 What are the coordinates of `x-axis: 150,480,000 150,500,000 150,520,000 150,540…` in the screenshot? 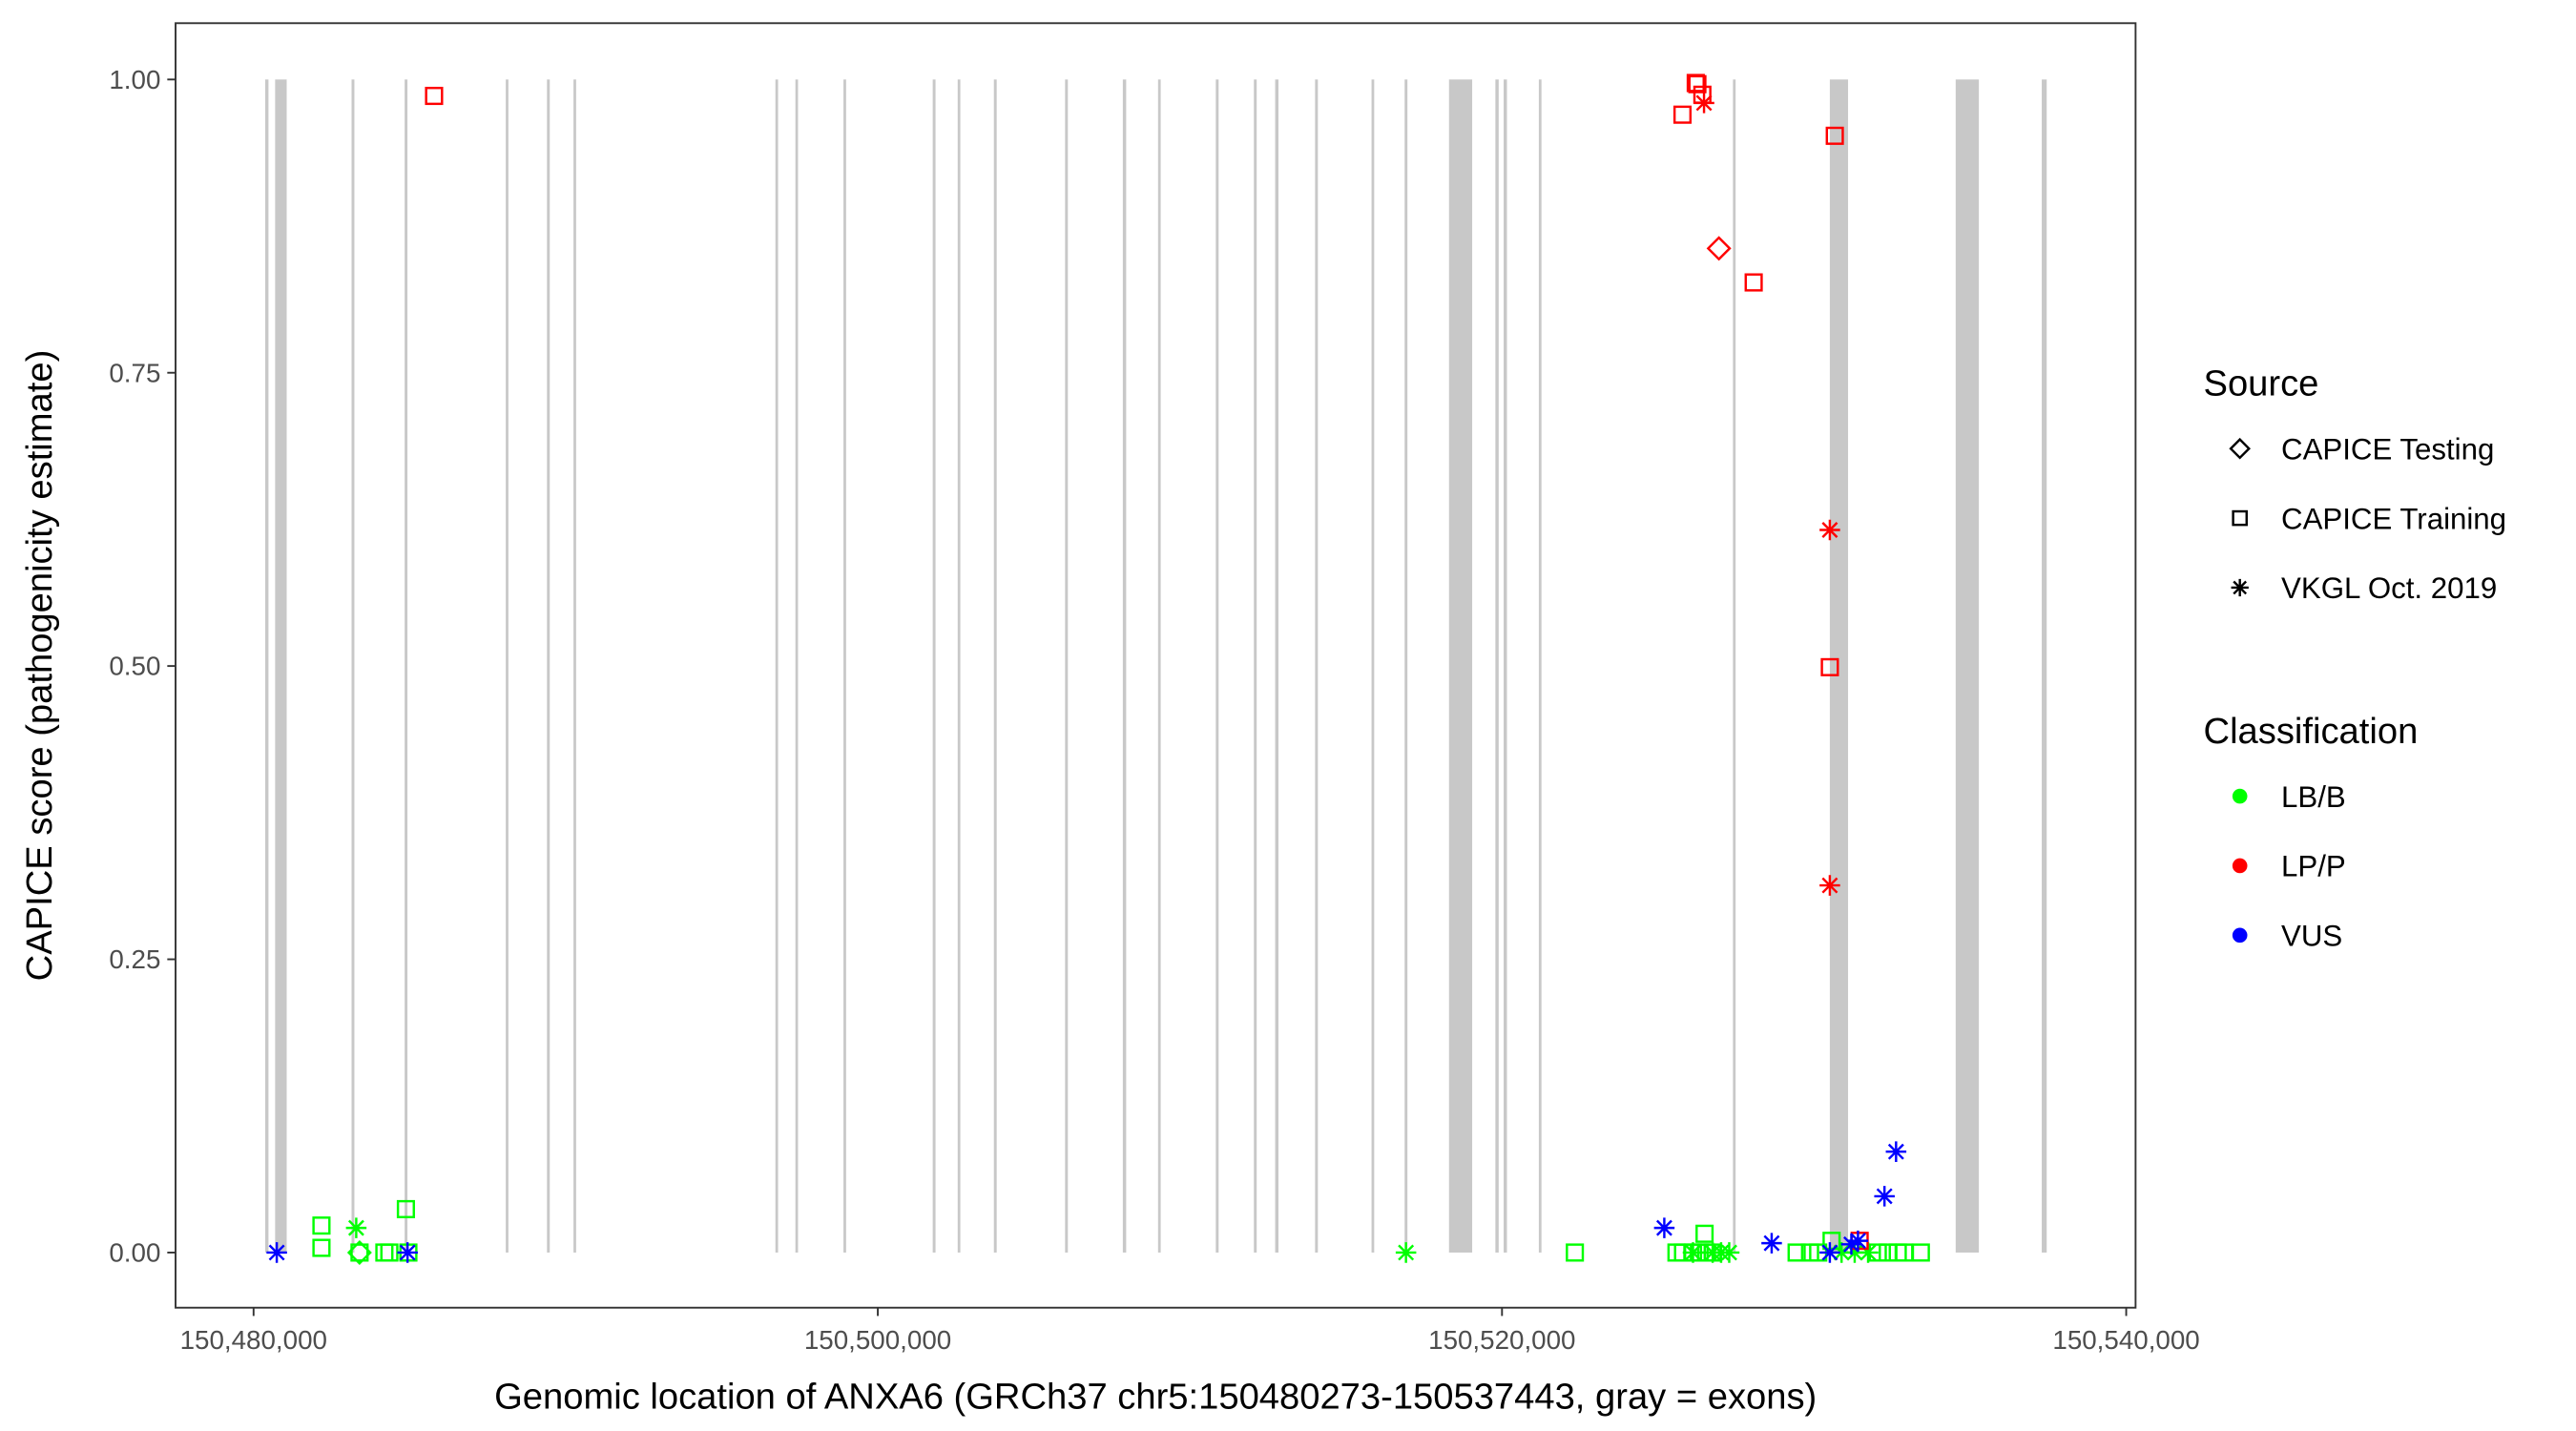 It's located at (1190, 1331).